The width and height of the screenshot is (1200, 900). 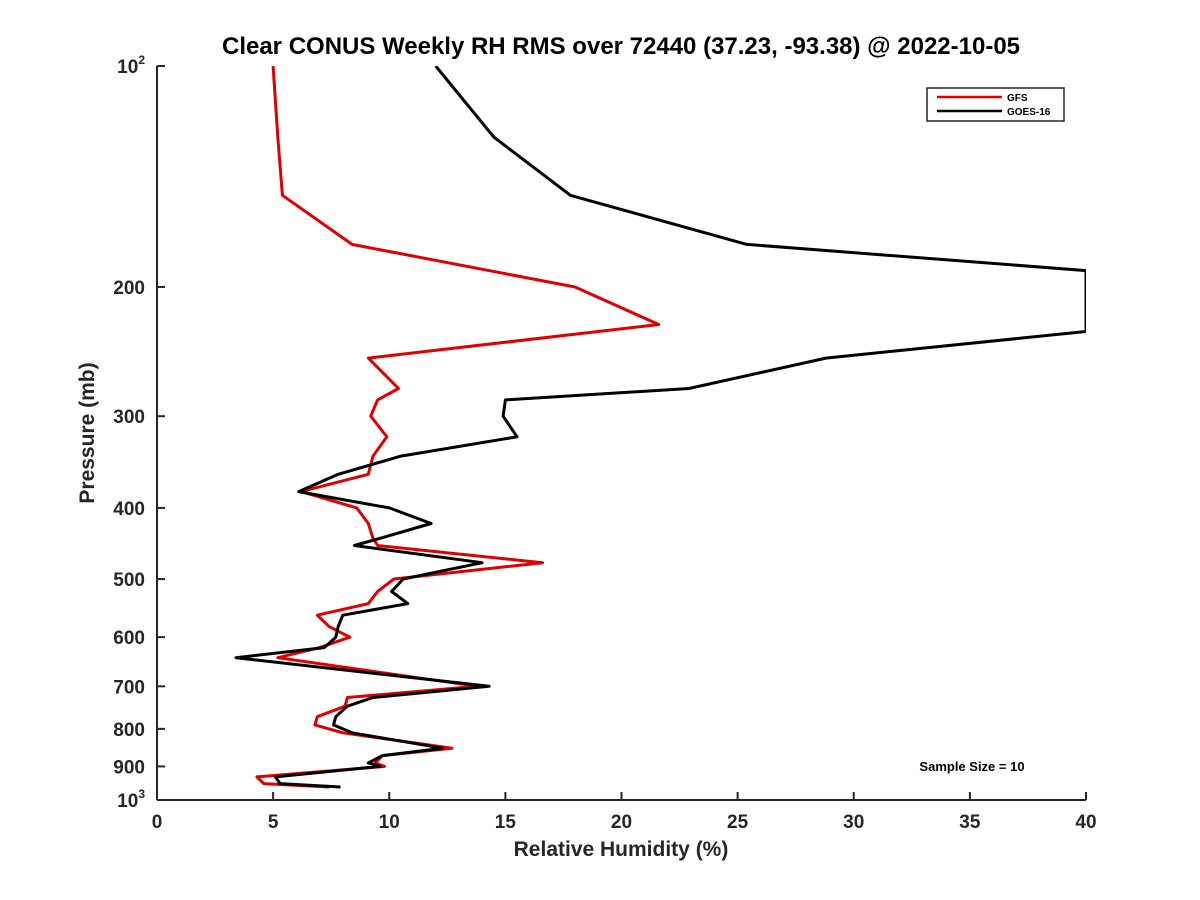 What do you see at coordinates (621, 822) in the screenshot?
I see `x-tick-label: 20` at bounding box center [621, 822].